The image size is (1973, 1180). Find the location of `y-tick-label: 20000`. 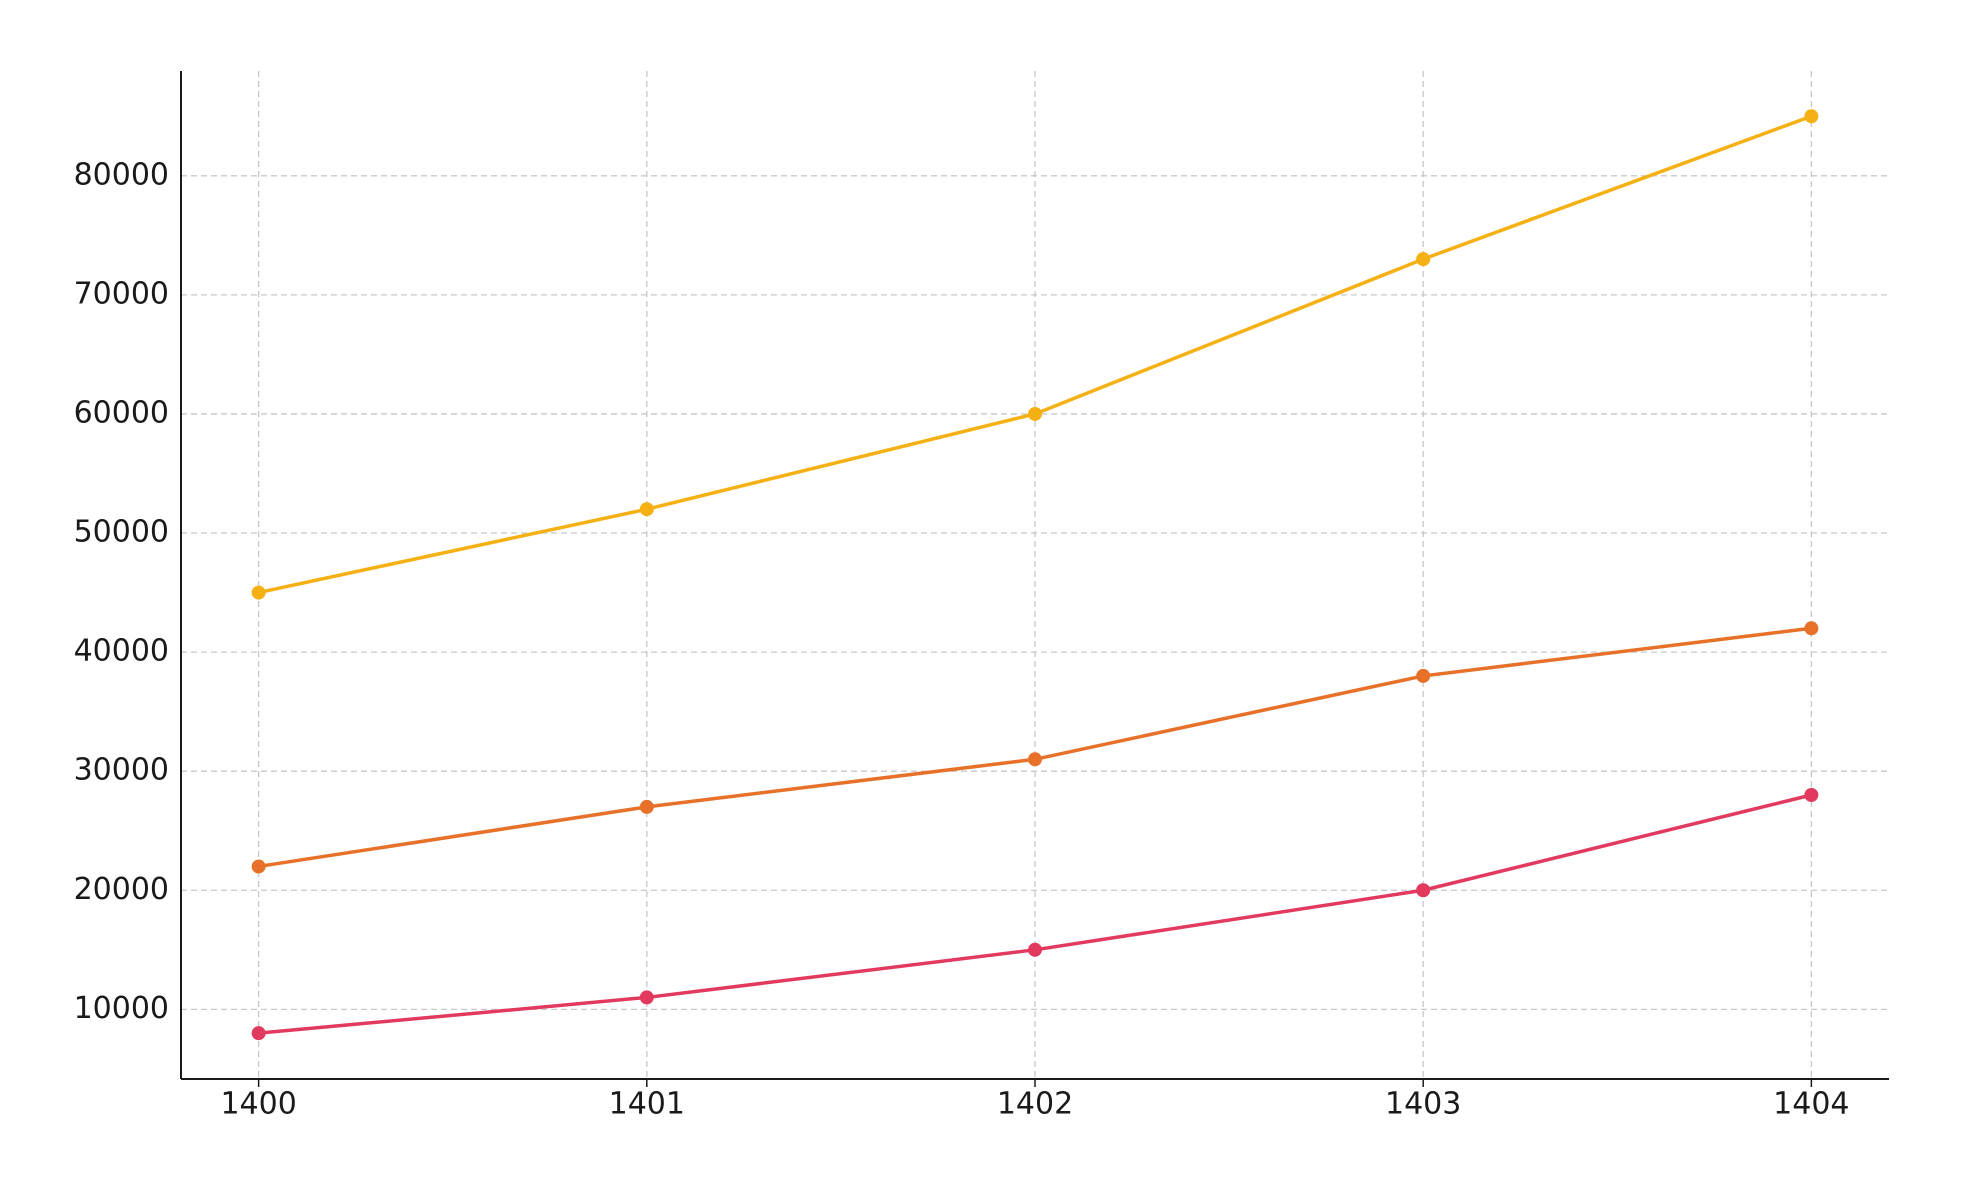

y-tick-label: 20000 is located at coordinates (121, 889).